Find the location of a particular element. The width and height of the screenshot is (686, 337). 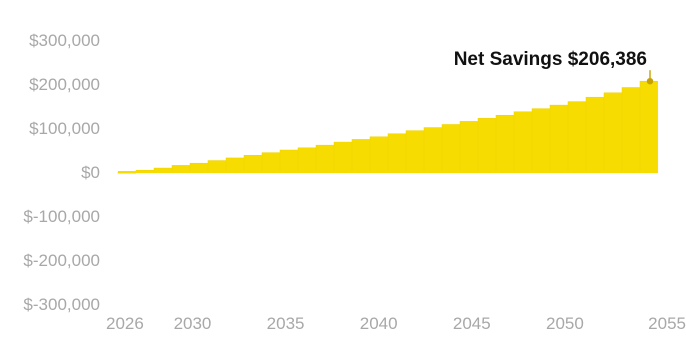

x-tick-label: 2055 is located at coordinates (667, 323).